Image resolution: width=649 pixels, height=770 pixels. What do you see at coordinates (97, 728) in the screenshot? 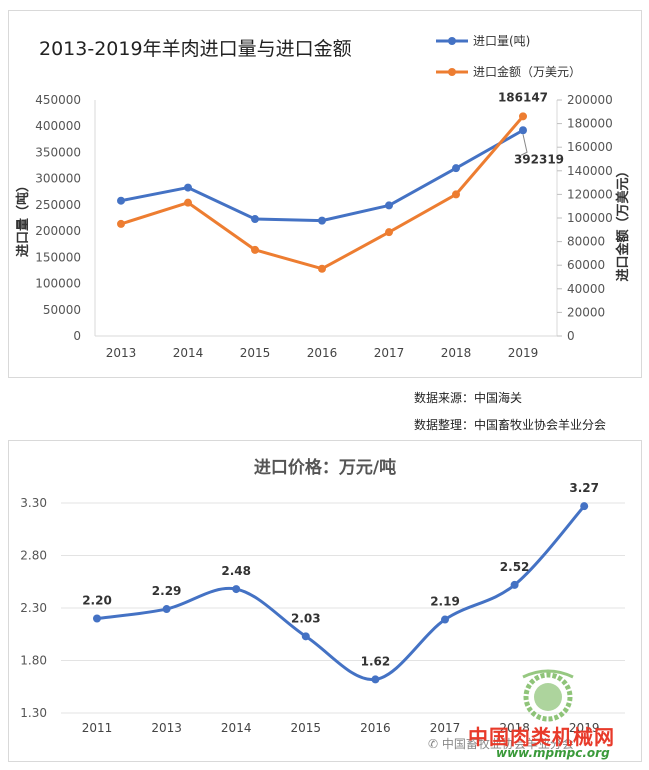
I see `x-tick-label: 2011` at bounding box center [97, 728].